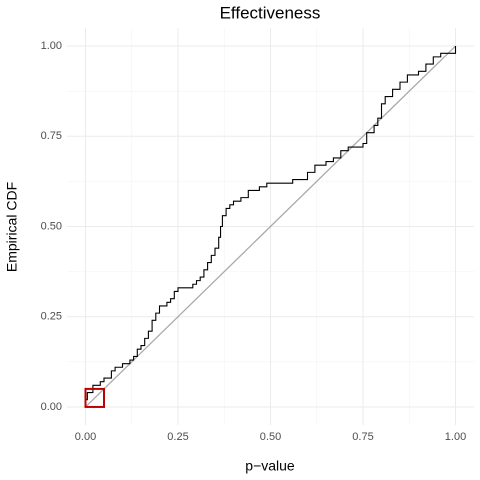 The image size is (480, 480). I want to click on chart-title: Effectiveness, so click(270, 12).